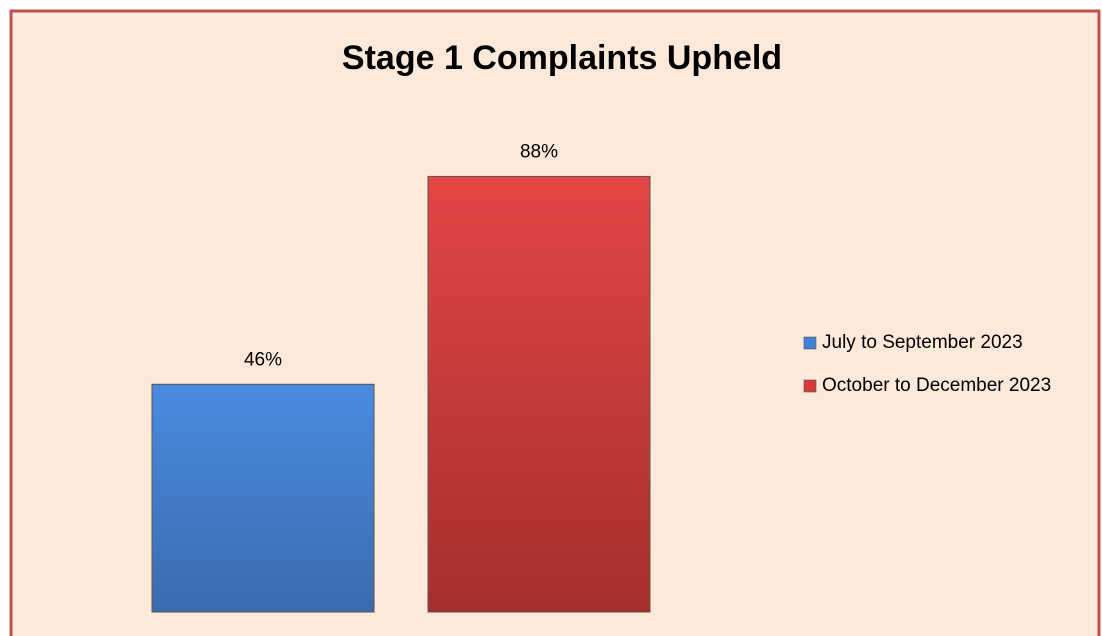  I want to click on chart-title: Stage 1 Complaints Upheld, so click(562, 58).